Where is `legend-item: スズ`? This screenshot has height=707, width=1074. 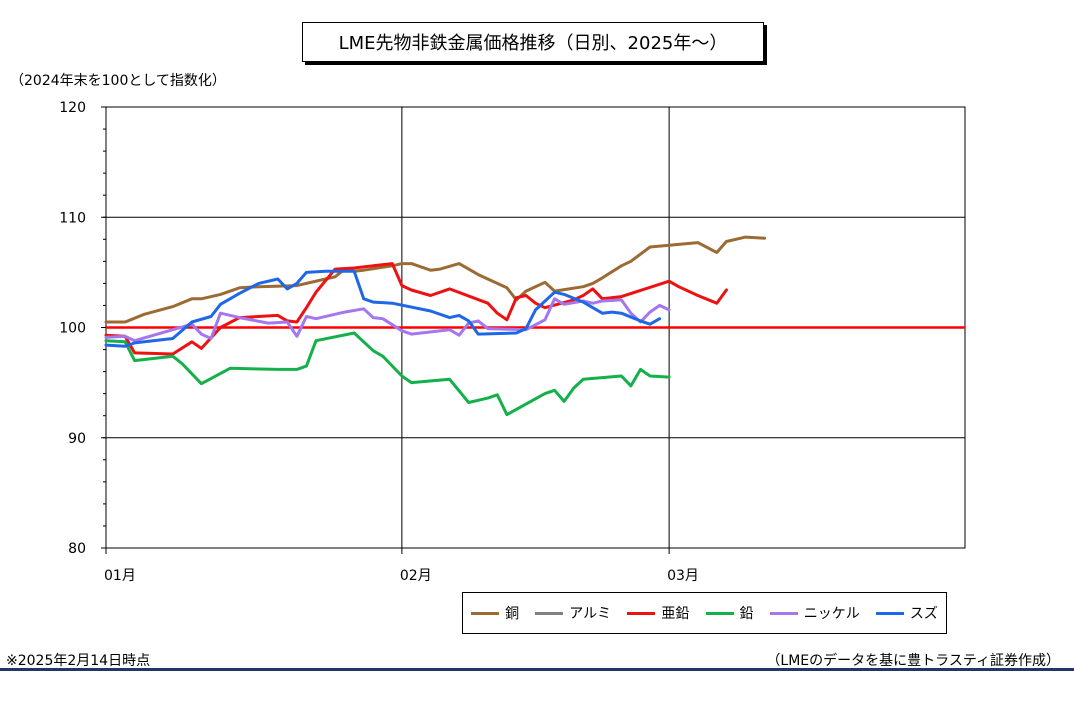 legend-item: スズ is located at coordinates (906, 613).